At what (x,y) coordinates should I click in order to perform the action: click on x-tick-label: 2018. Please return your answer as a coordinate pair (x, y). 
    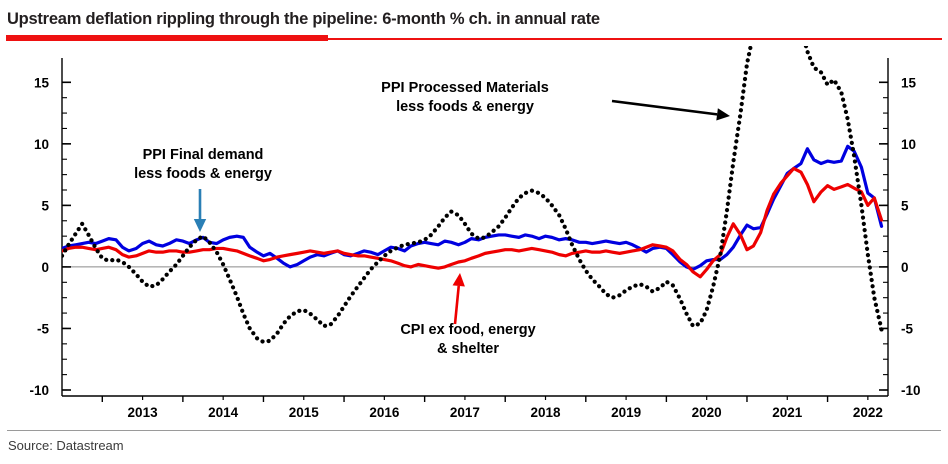
    Looking at the image, I should click on (545, 411).